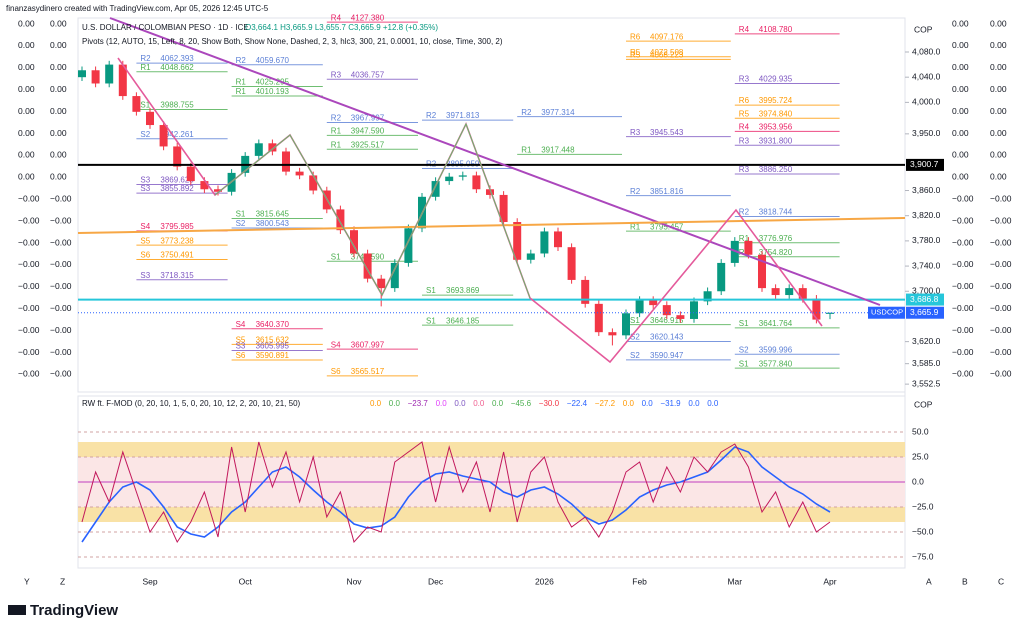  Describe the element at coordinates (667, 132) in the screenshot. I see `pivot-price: 3945.543` at that location.